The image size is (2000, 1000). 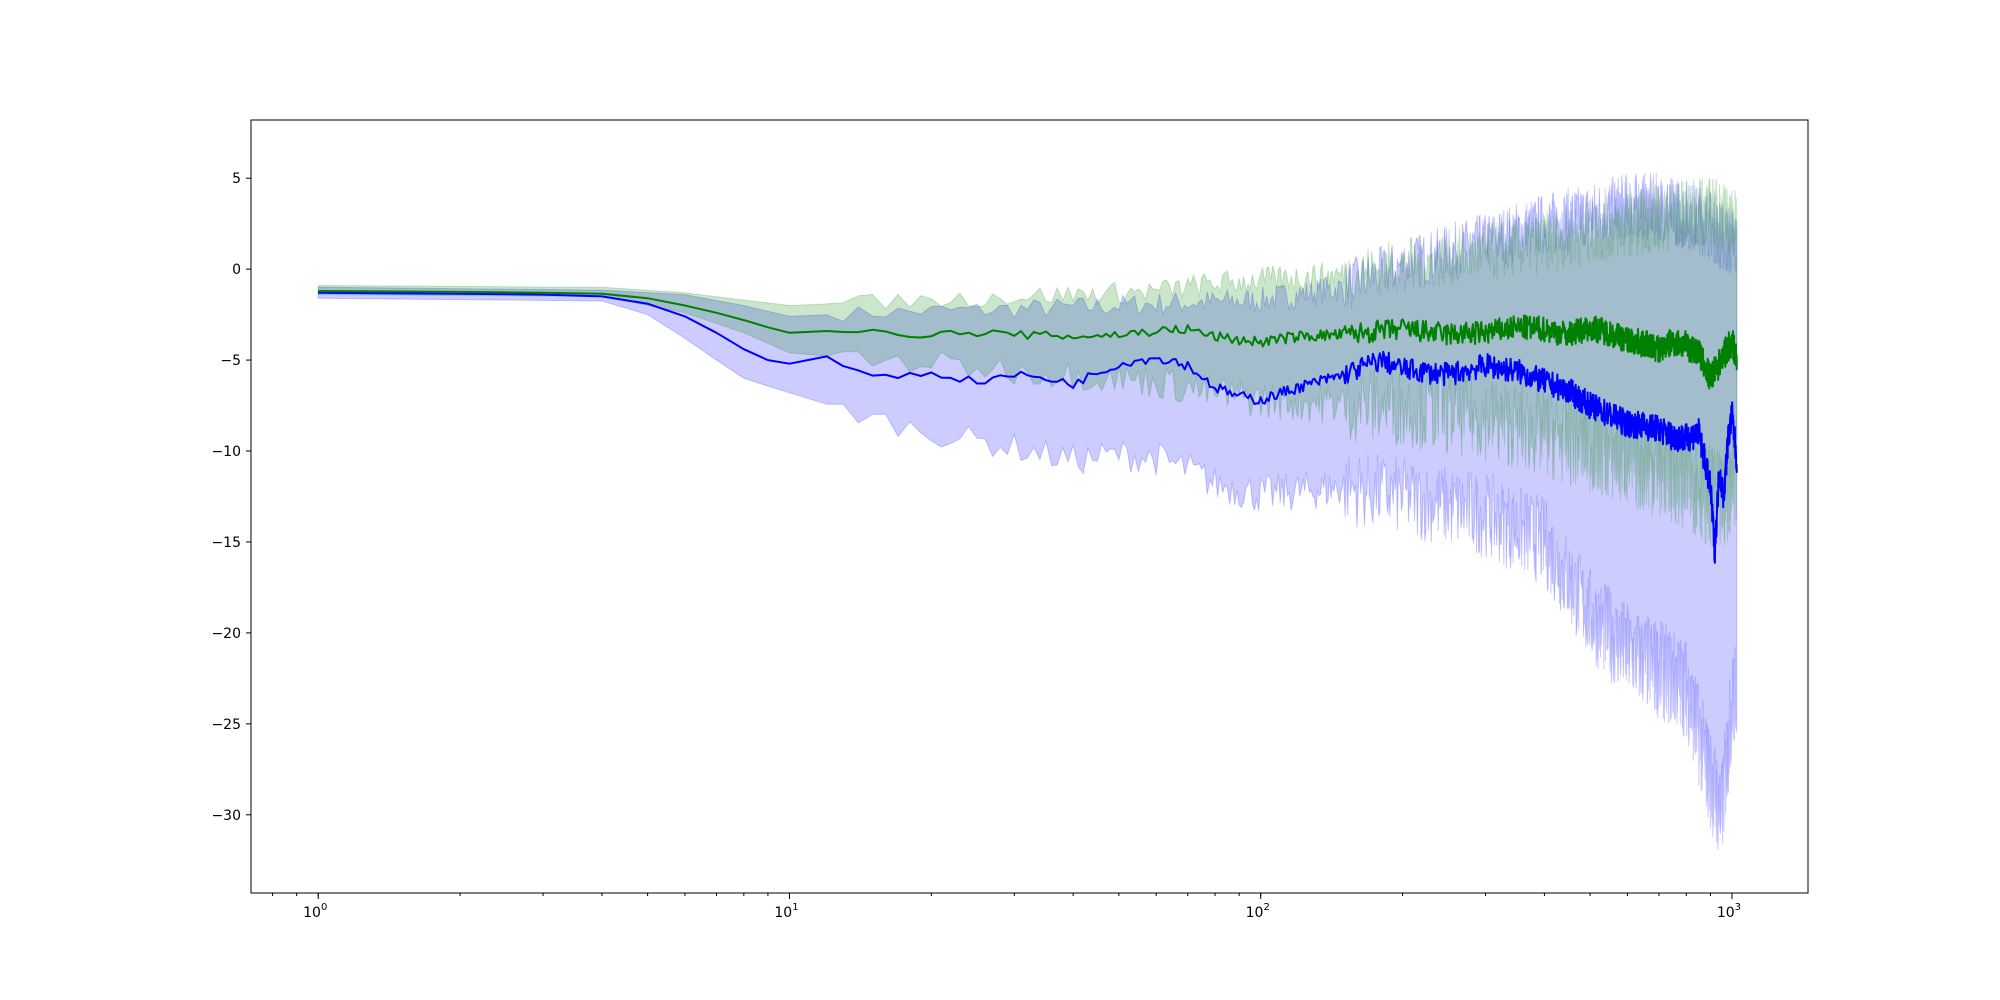 What do you see at coordinates (1266, 907) in the screenshot?
I see `x-tick-exponent: 2` at bounding box center [1266, 907].